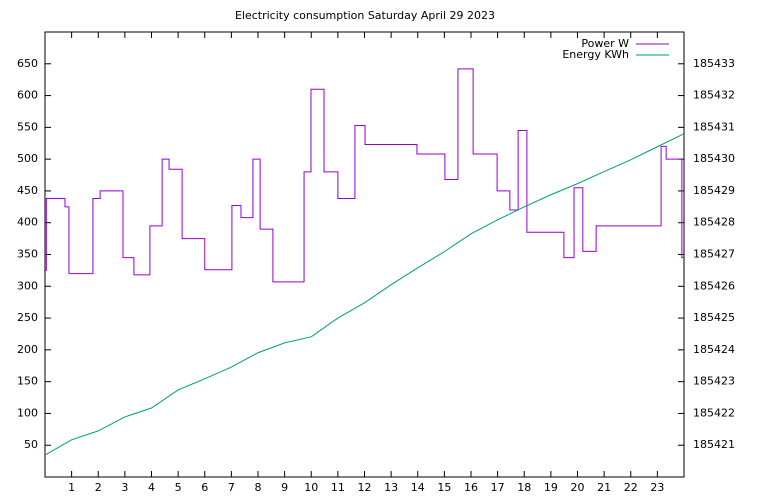 The width and height of the screenshot is (768, 500). Describe the element at coordinates (258, 487) in the screenshot. I see `x-tick-label: 8` at that location.